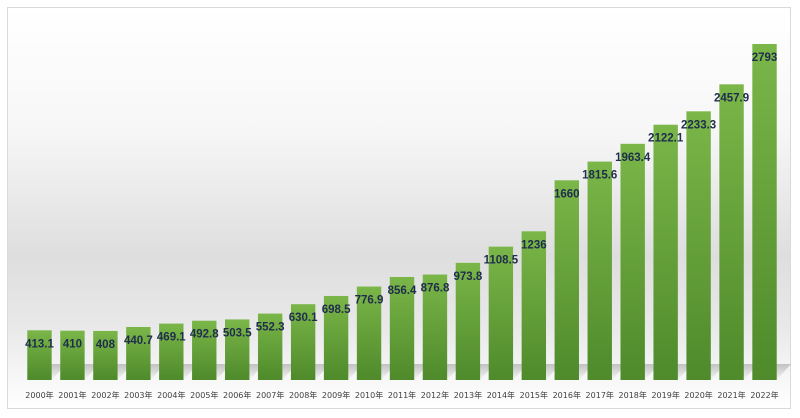 Image resolution: width=800 pixels, height=418 pixels. I want to click on bar-value-label: 2457.9, so click(731, 98).